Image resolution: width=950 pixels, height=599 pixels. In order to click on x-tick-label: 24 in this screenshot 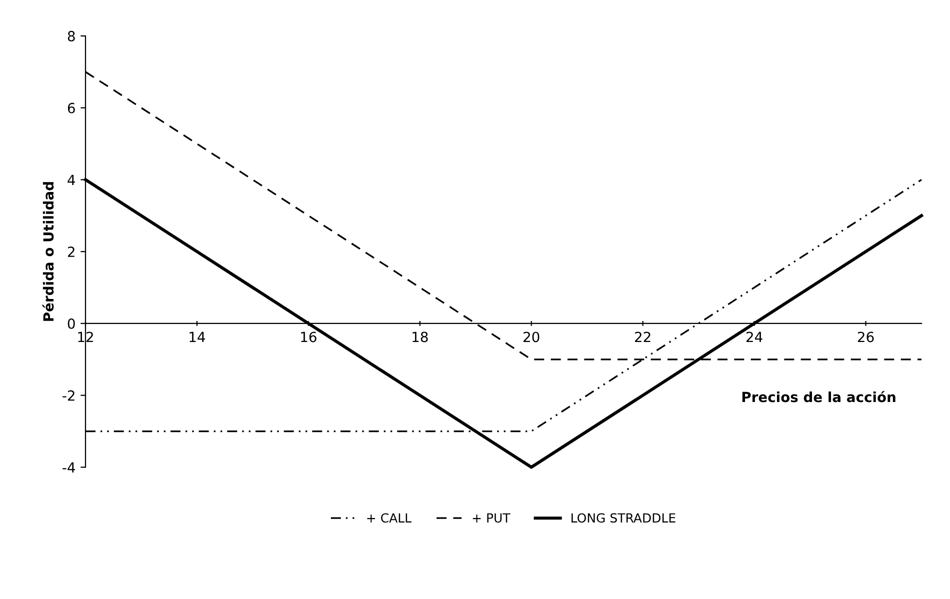, I will do `click(754, 337)`.